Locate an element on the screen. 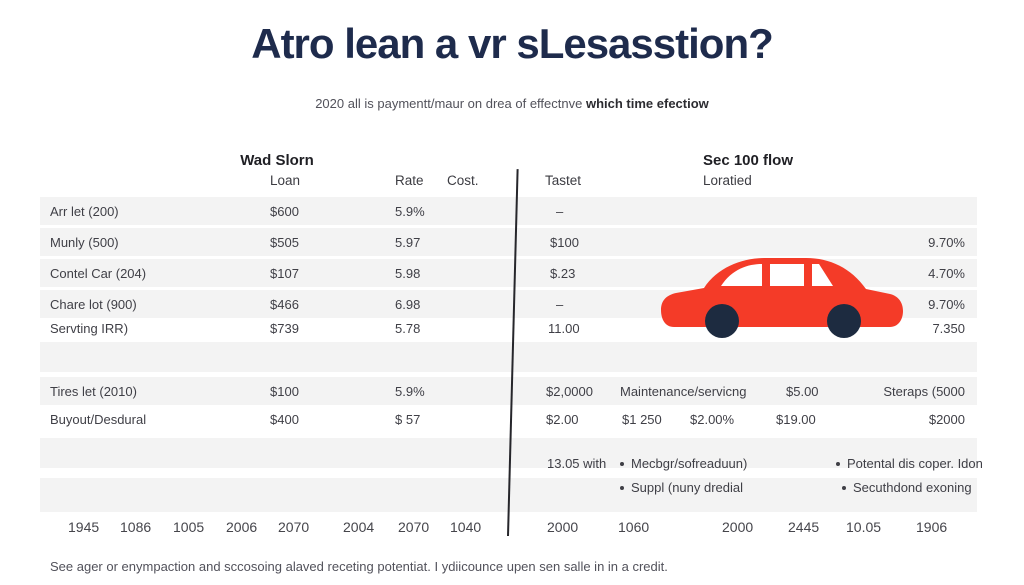 The height and width of the screenshot is (585, 1024). row-label: Servting IRR) is located at coordinates (89, 328).